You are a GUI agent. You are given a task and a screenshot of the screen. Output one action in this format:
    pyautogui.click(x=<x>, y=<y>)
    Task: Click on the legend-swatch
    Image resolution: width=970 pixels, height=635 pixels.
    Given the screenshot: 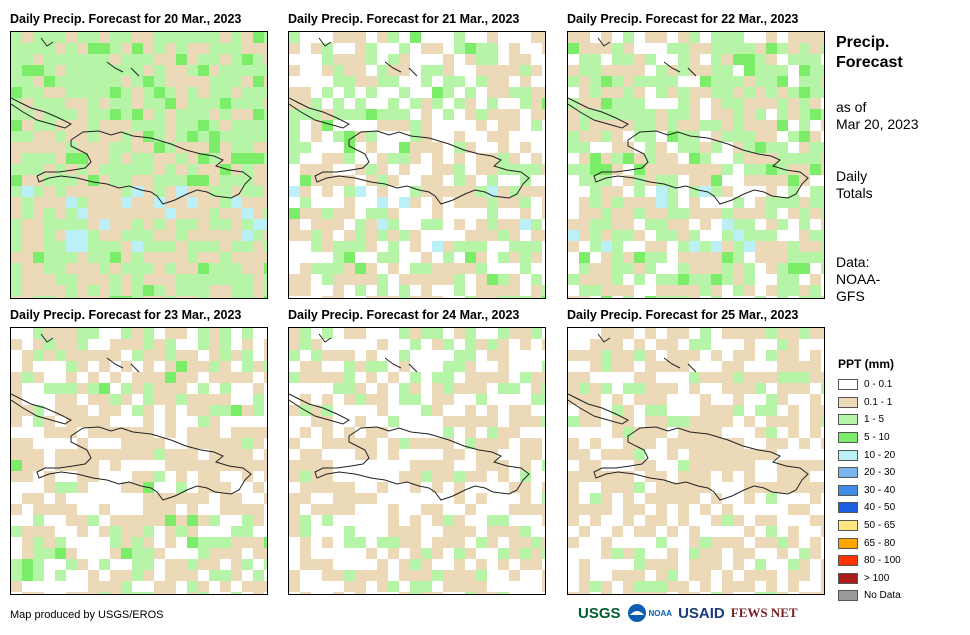 What is the action you would take?
    pyautogui.click(x=848, y=596)
    